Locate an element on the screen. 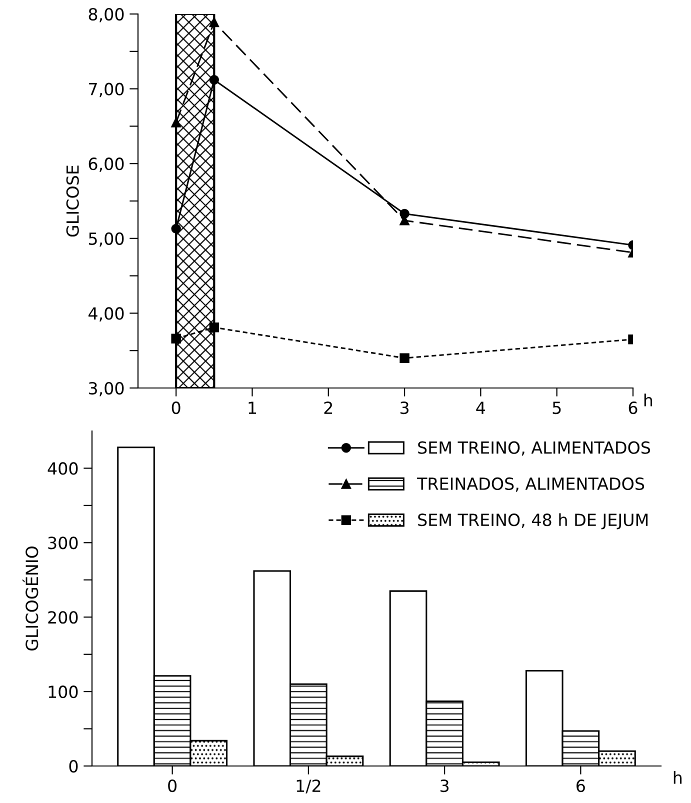  y-tick-label: 3,00 is located at coordinates (106, 389).